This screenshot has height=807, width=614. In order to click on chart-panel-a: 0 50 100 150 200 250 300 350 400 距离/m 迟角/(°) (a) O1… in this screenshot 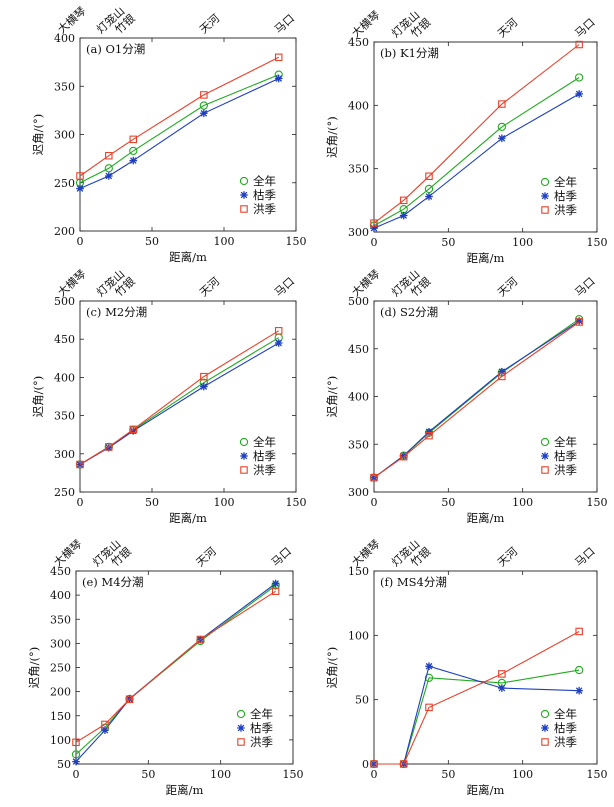, I will do `click(169, 134)`.